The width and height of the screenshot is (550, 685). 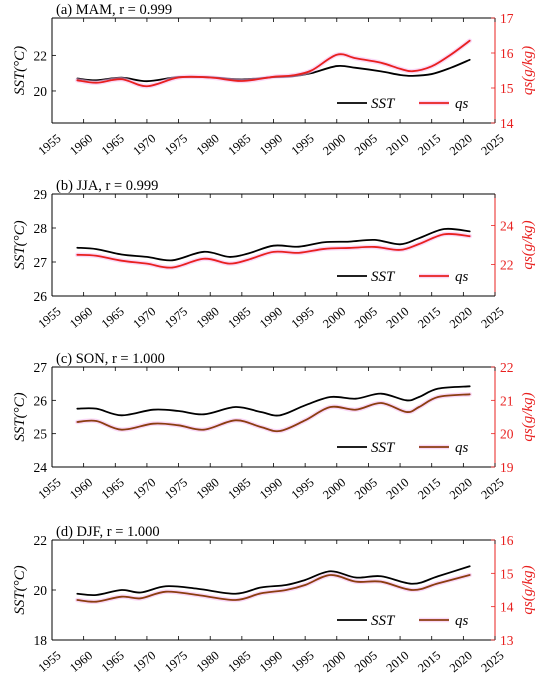 What do you see at coordinates (507, 434) in the screenshot?
I see `y-tick-label-right: 20` at bounding box center [507, 434].